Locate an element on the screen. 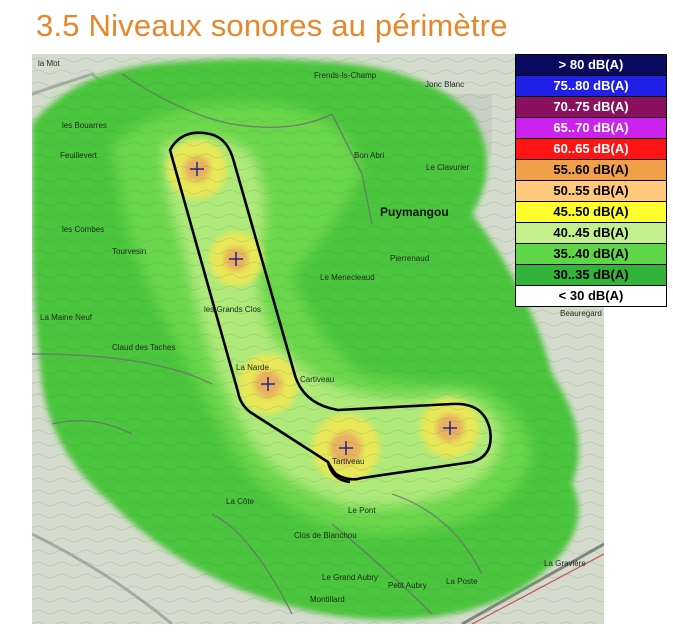 Image resolution: width=673 pixels, height=640 pixels. place-label: Tourvesin is located at coordinates (129, 251).